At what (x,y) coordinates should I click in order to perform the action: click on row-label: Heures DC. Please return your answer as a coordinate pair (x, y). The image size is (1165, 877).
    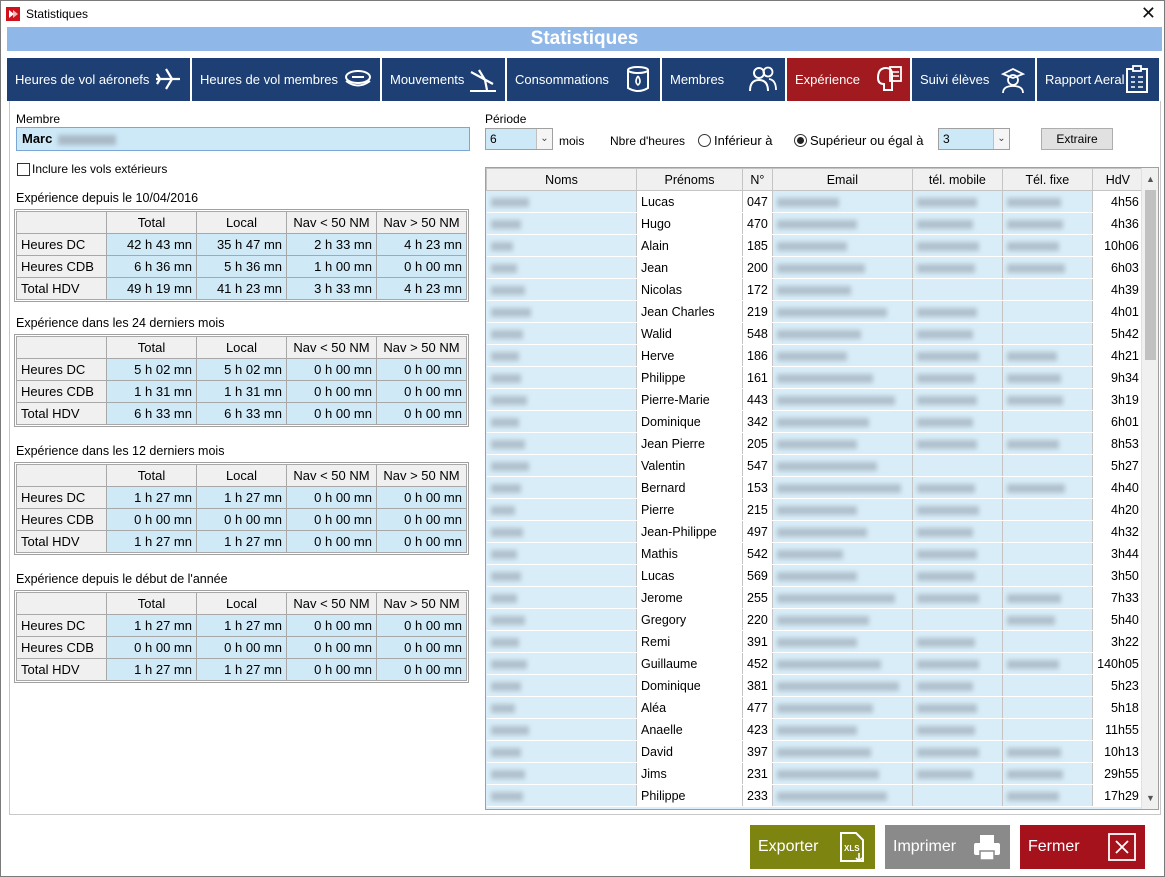
    Looking at the image, I should click on (61, 497).